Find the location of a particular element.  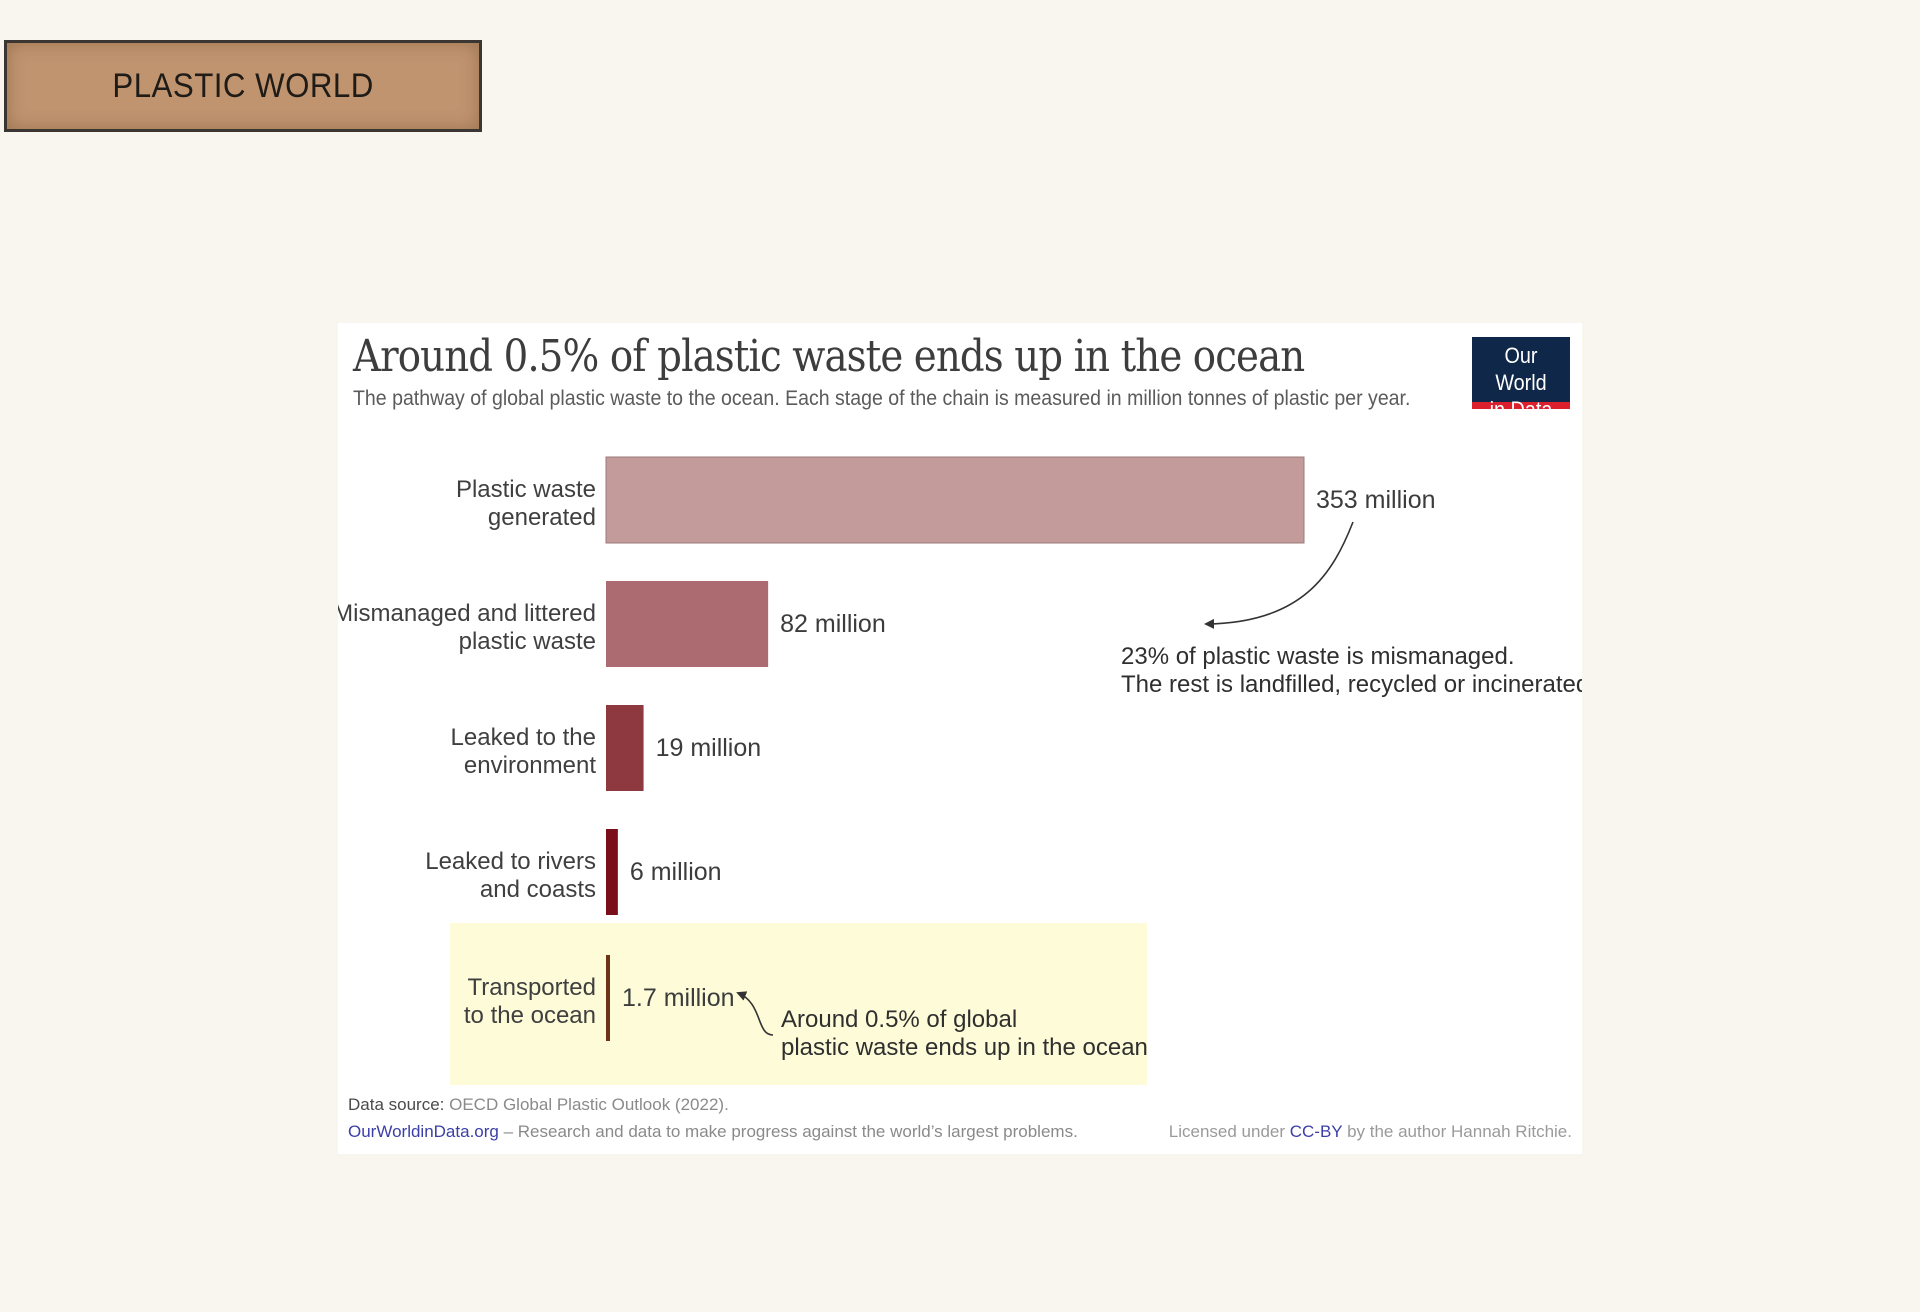

category-label: Plastic waste generated is located at coordinates (526, 503).